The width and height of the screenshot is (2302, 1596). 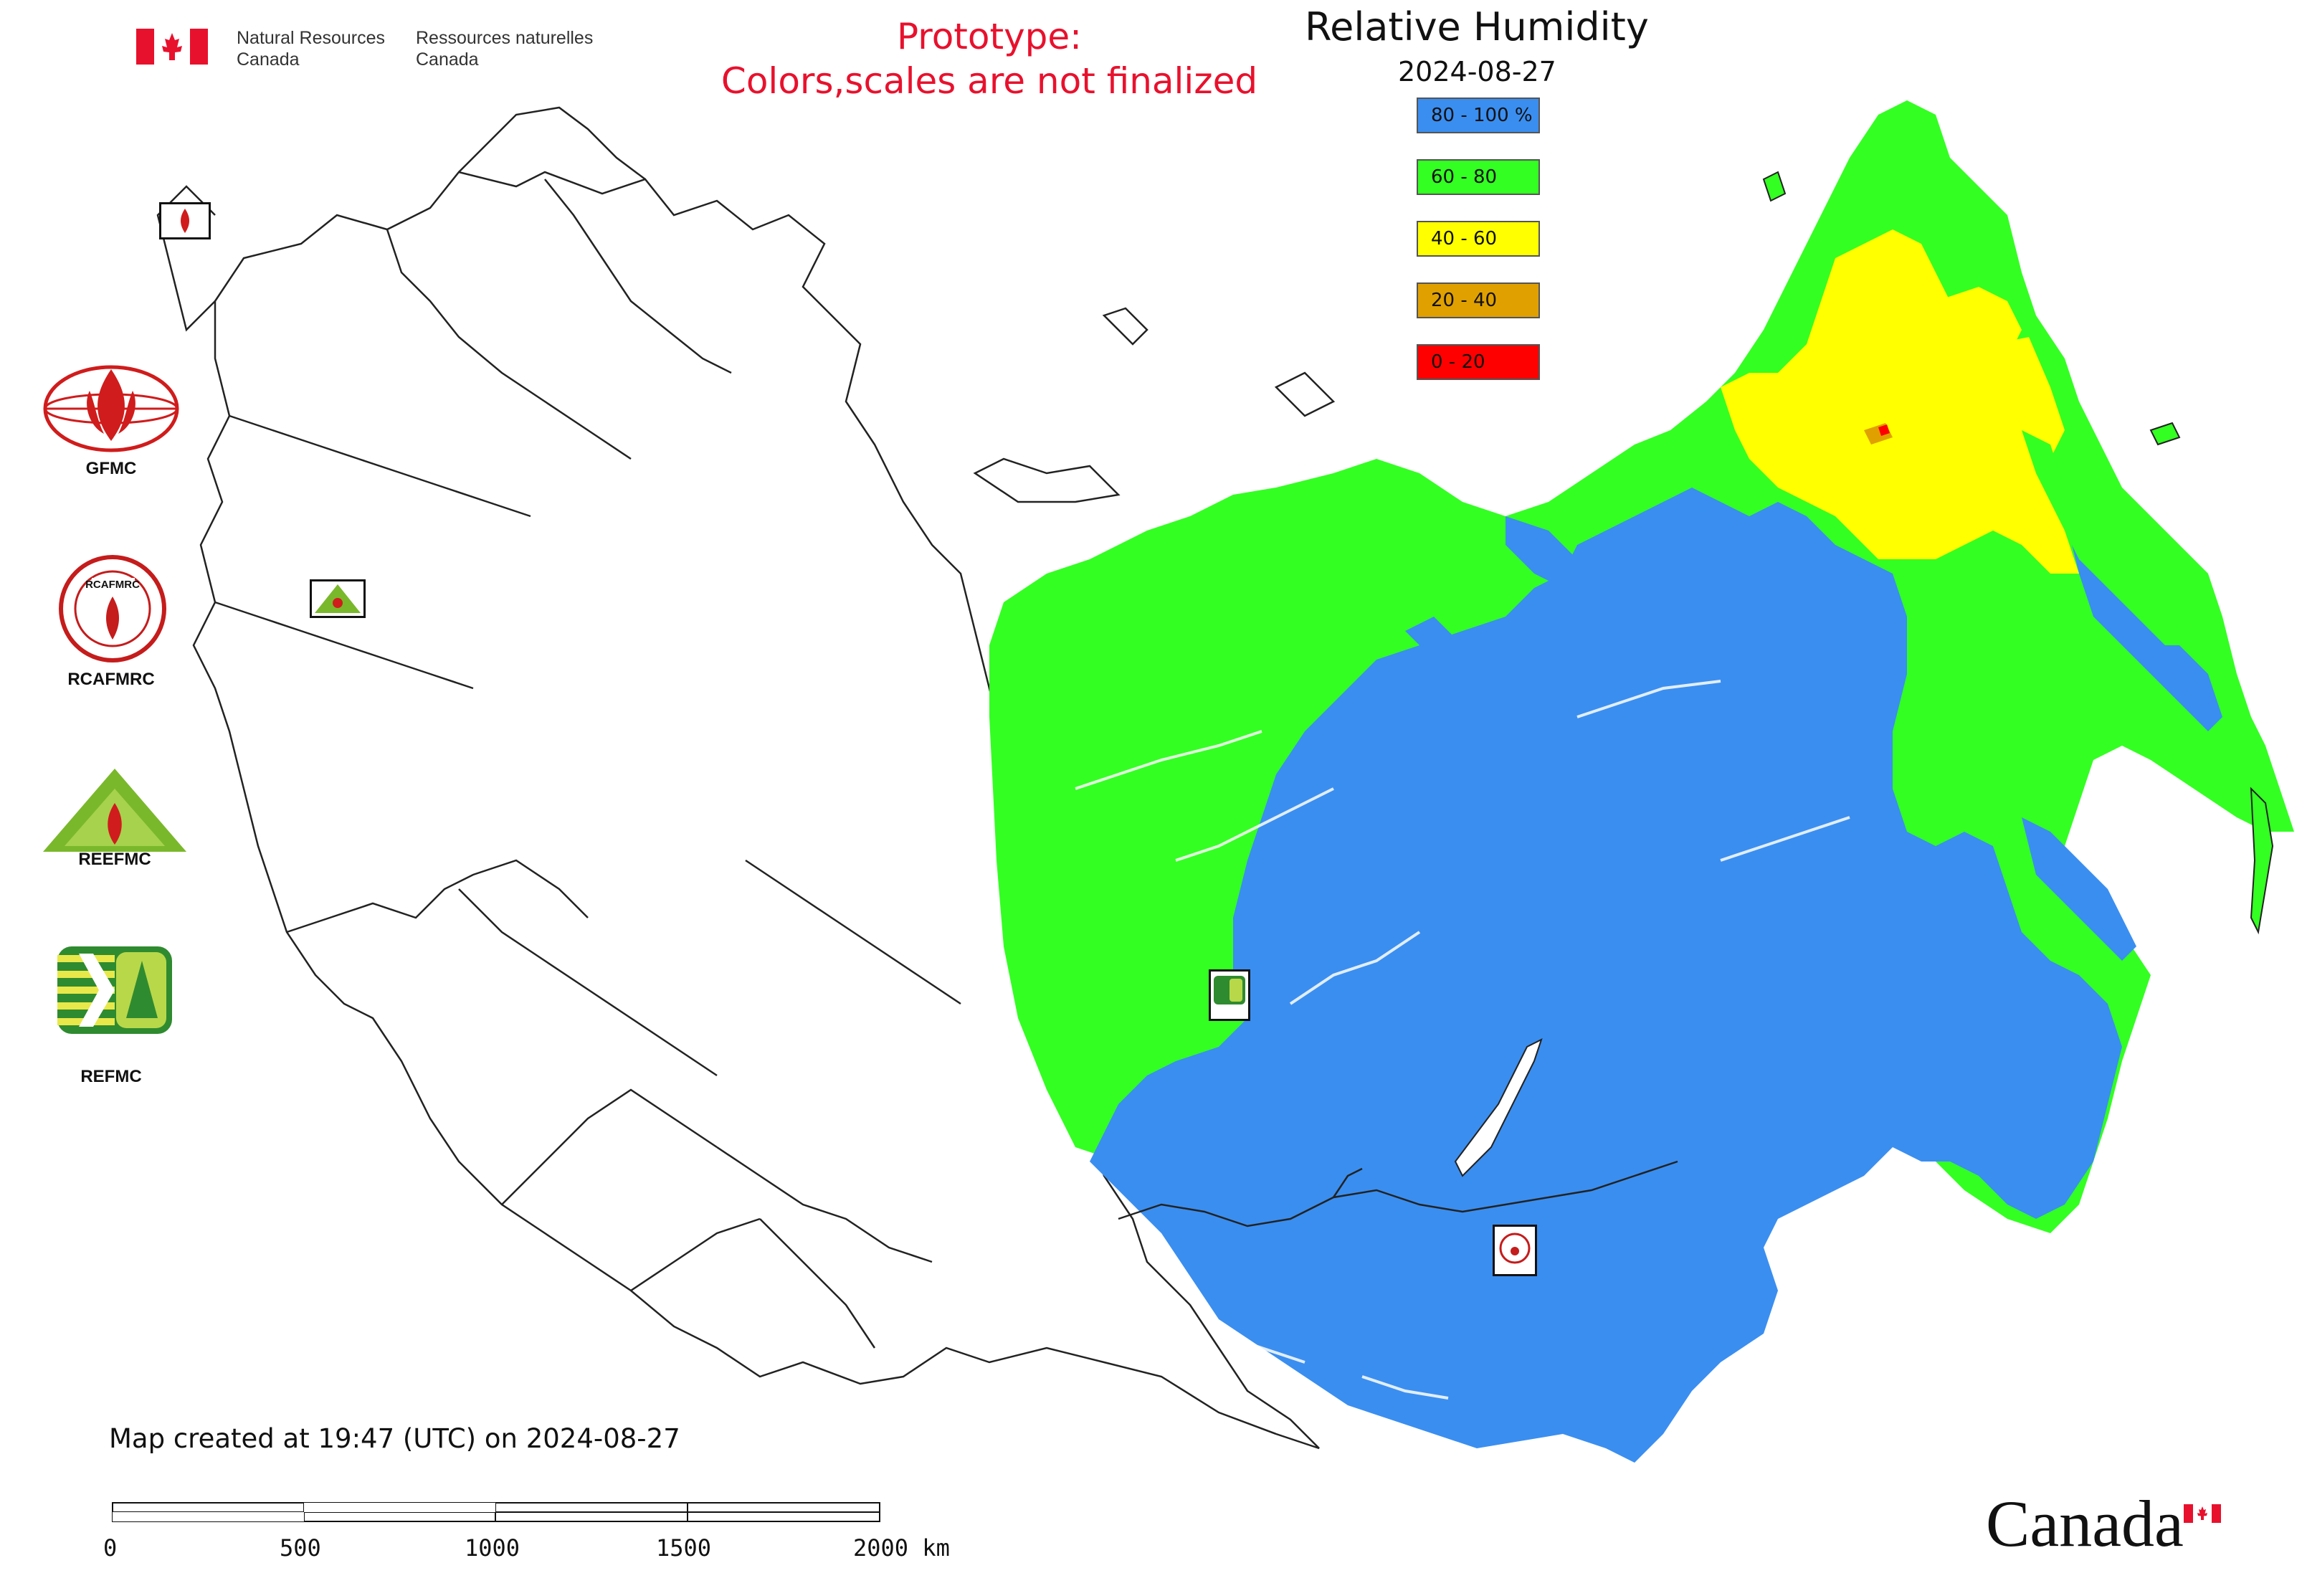 I want to click on scale-label-0: 0, so click(x=111, y=1548).